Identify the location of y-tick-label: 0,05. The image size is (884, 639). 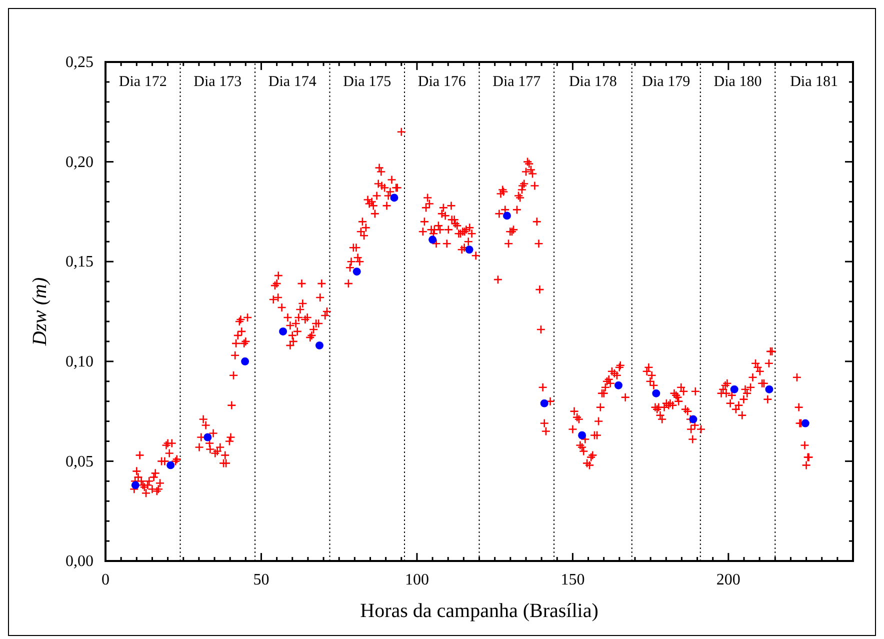
(80, 461).